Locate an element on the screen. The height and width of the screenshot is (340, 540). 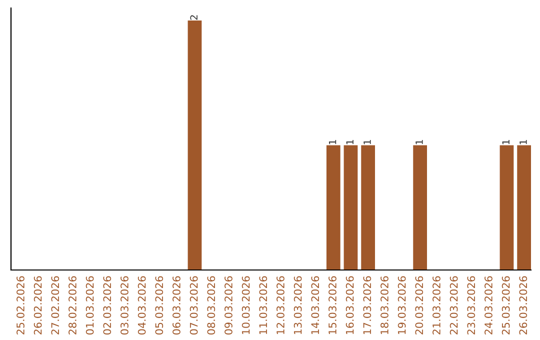
x-tick-label: 02.03.2026 is located at coordinates (107, 305).